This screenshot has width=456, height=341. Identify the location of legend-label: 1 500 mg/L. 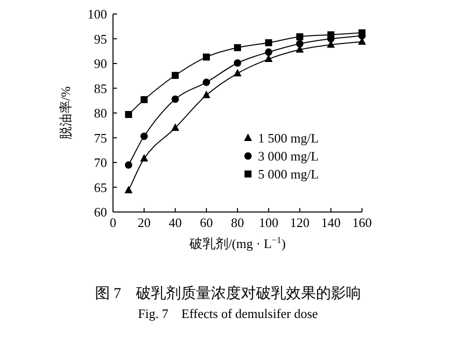
(288, 138).